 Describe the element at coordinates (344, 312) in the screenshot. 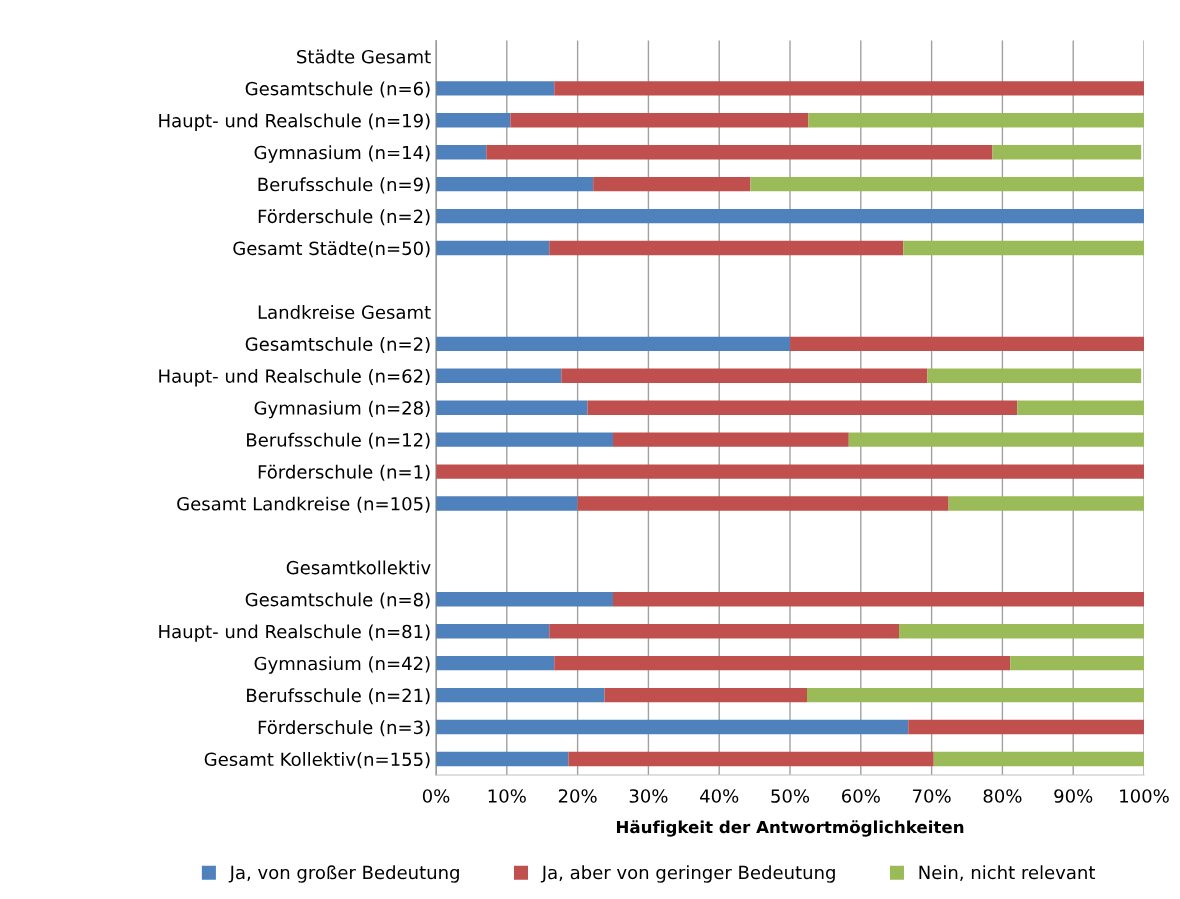

I see `y-tick-label: Landkreise Gesamt` at that location.